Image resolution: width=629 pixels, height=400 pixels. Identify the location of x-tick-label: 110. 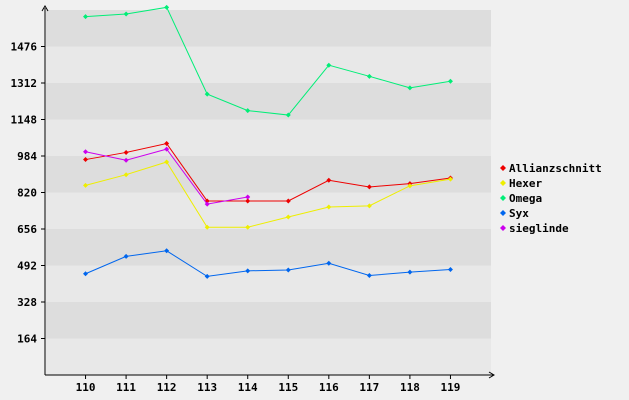
(86, 387).